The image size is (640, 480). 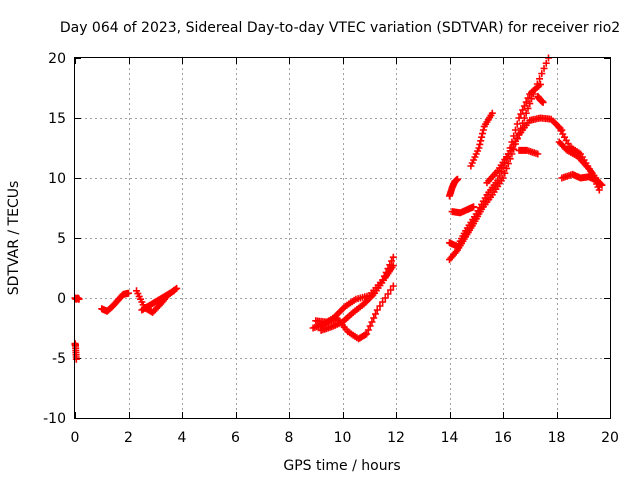 What do you see at coordinates (289, 438) in the screenshot?
I see `x-tick-label: 8` at bounding box center [289, 438].